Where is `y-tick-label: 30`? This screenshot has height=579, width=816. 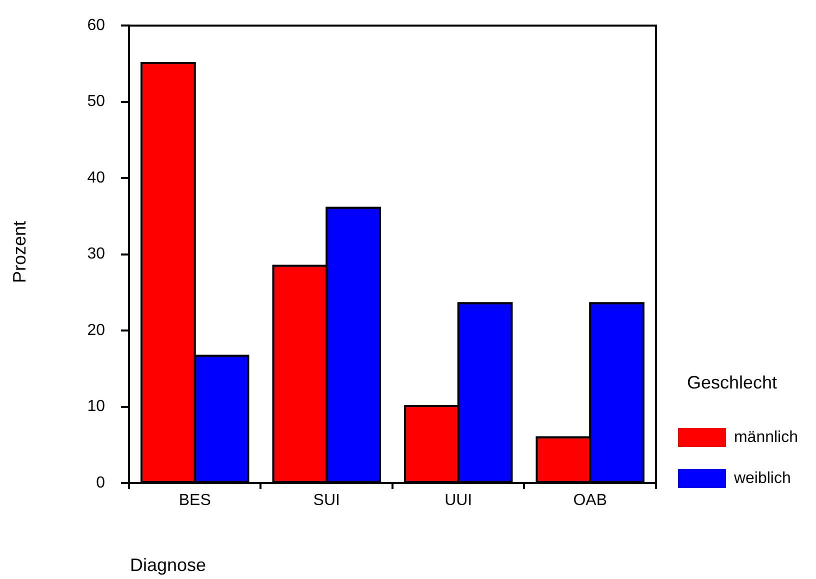
y-tick-label: 30 is located at coordinates (96, 254).